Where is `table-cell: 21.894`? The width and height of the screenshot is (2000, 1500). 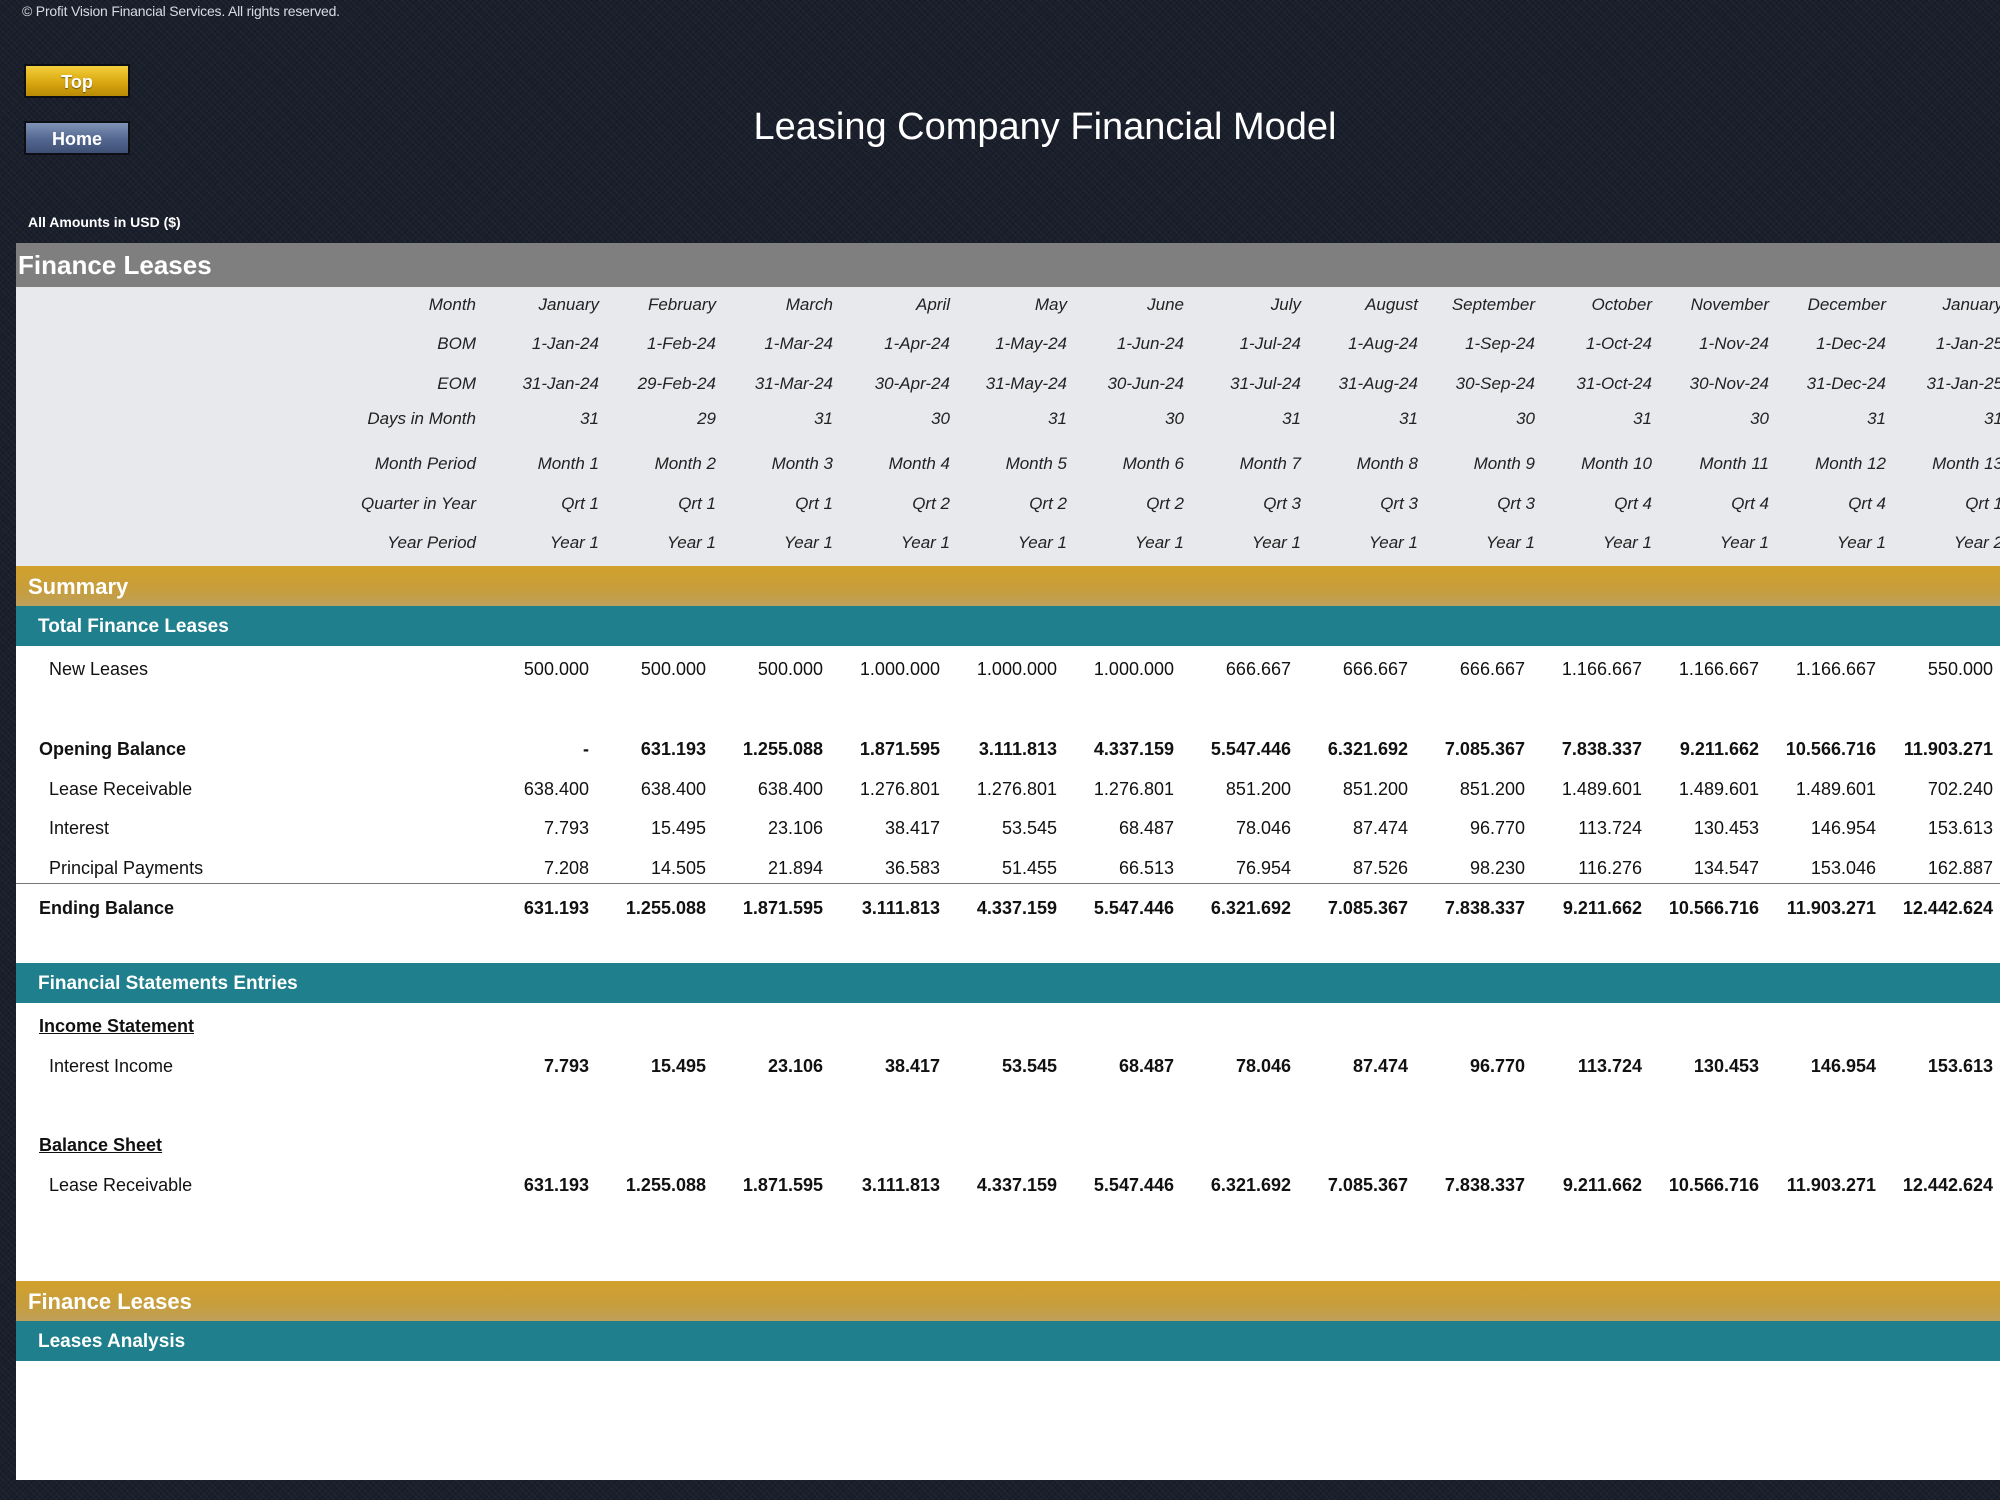
table-cell: 21.894 is located at coordinates (795, 868).